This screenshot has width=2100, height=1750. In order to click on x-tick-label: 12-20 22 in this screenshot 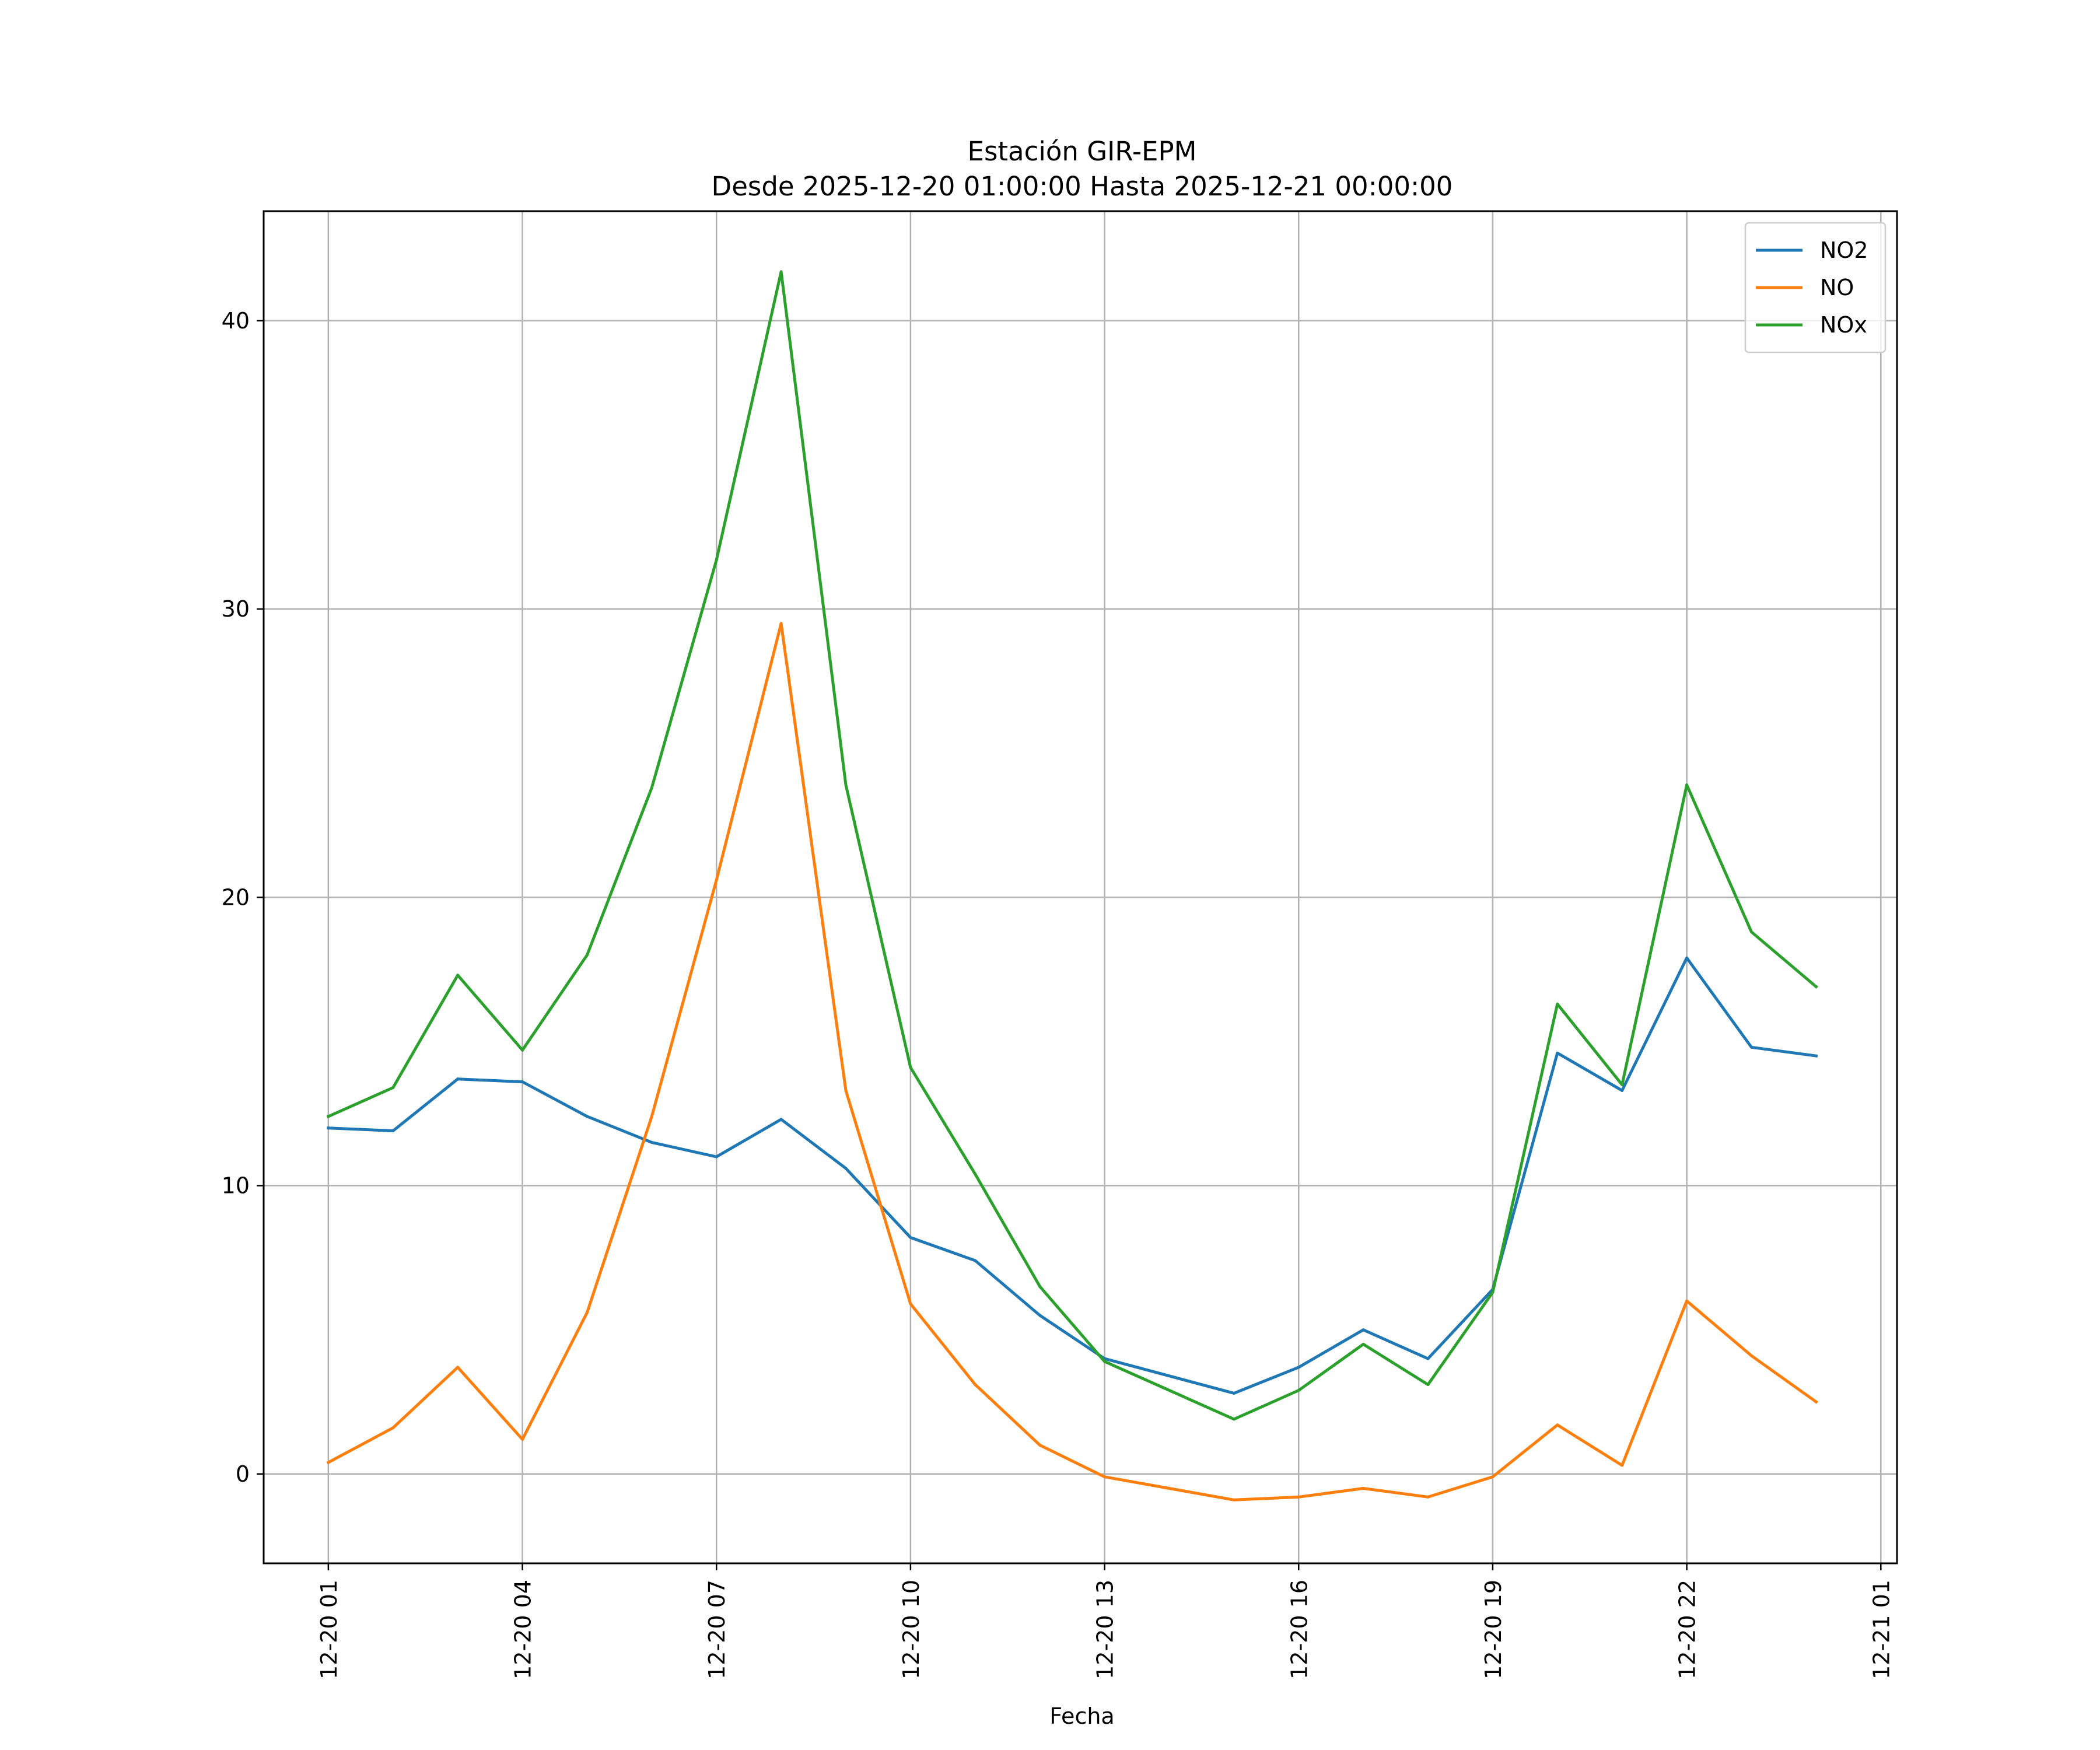, I will do `click(1687, 1629)`.